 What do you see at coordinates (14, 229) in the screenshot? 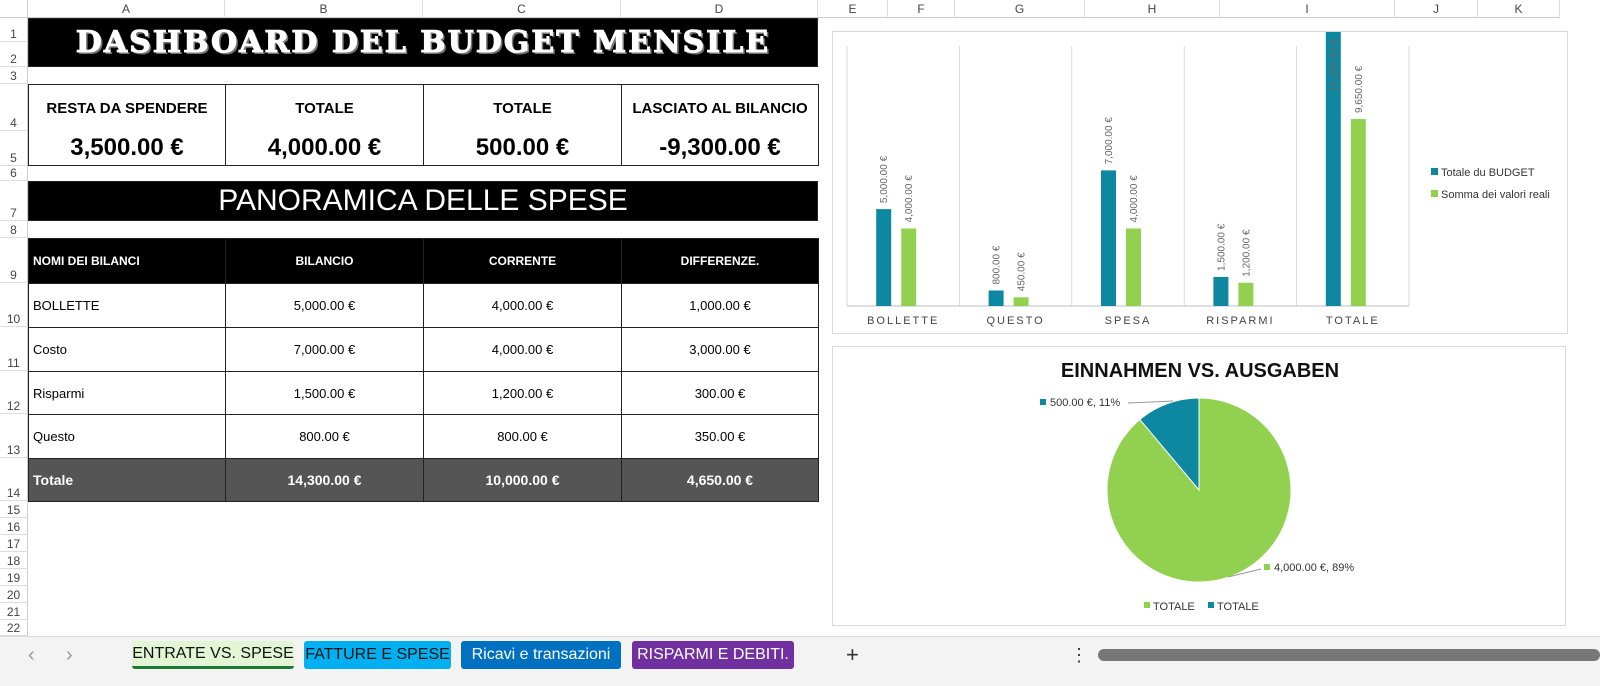
I see `row-header: 8` at bounding box center [14, 229].